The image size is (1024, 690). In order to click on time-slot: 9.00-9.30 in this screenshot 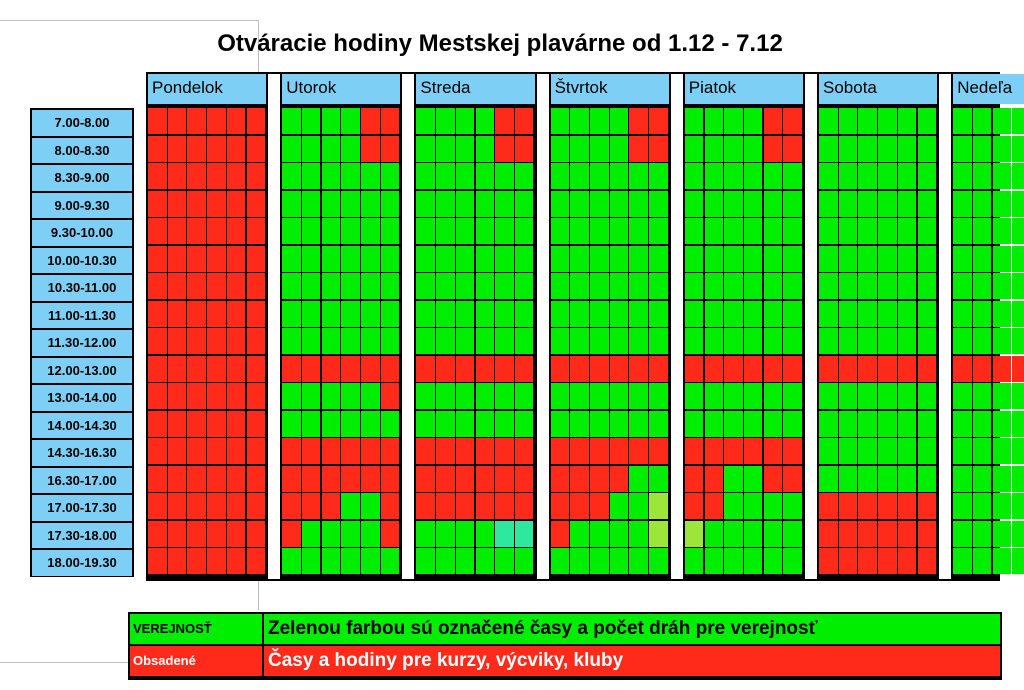, I will do `click(82, 205)`.